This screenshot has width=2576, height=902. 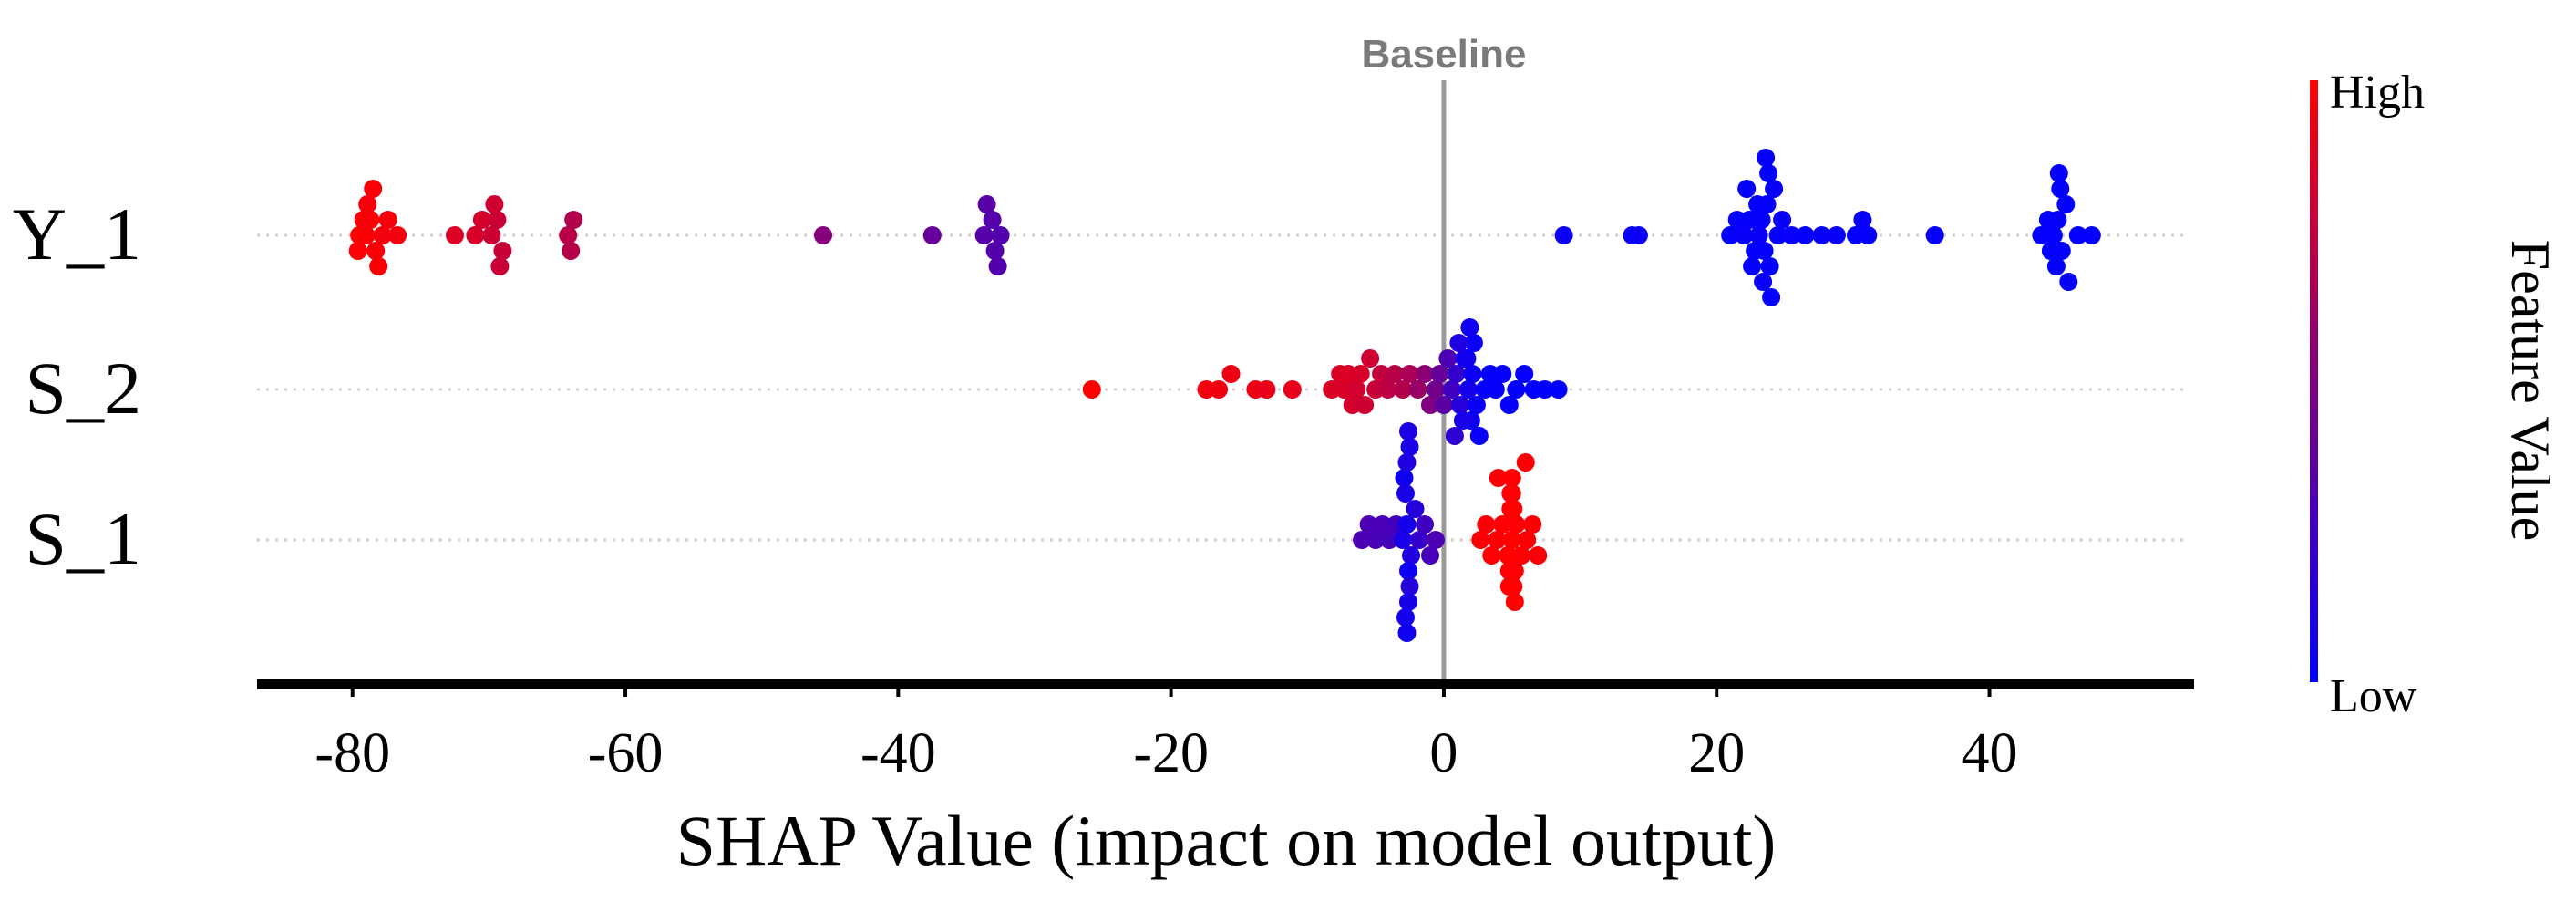 I want to click on x-tick-label: 20, so click(x=1716, y=753).